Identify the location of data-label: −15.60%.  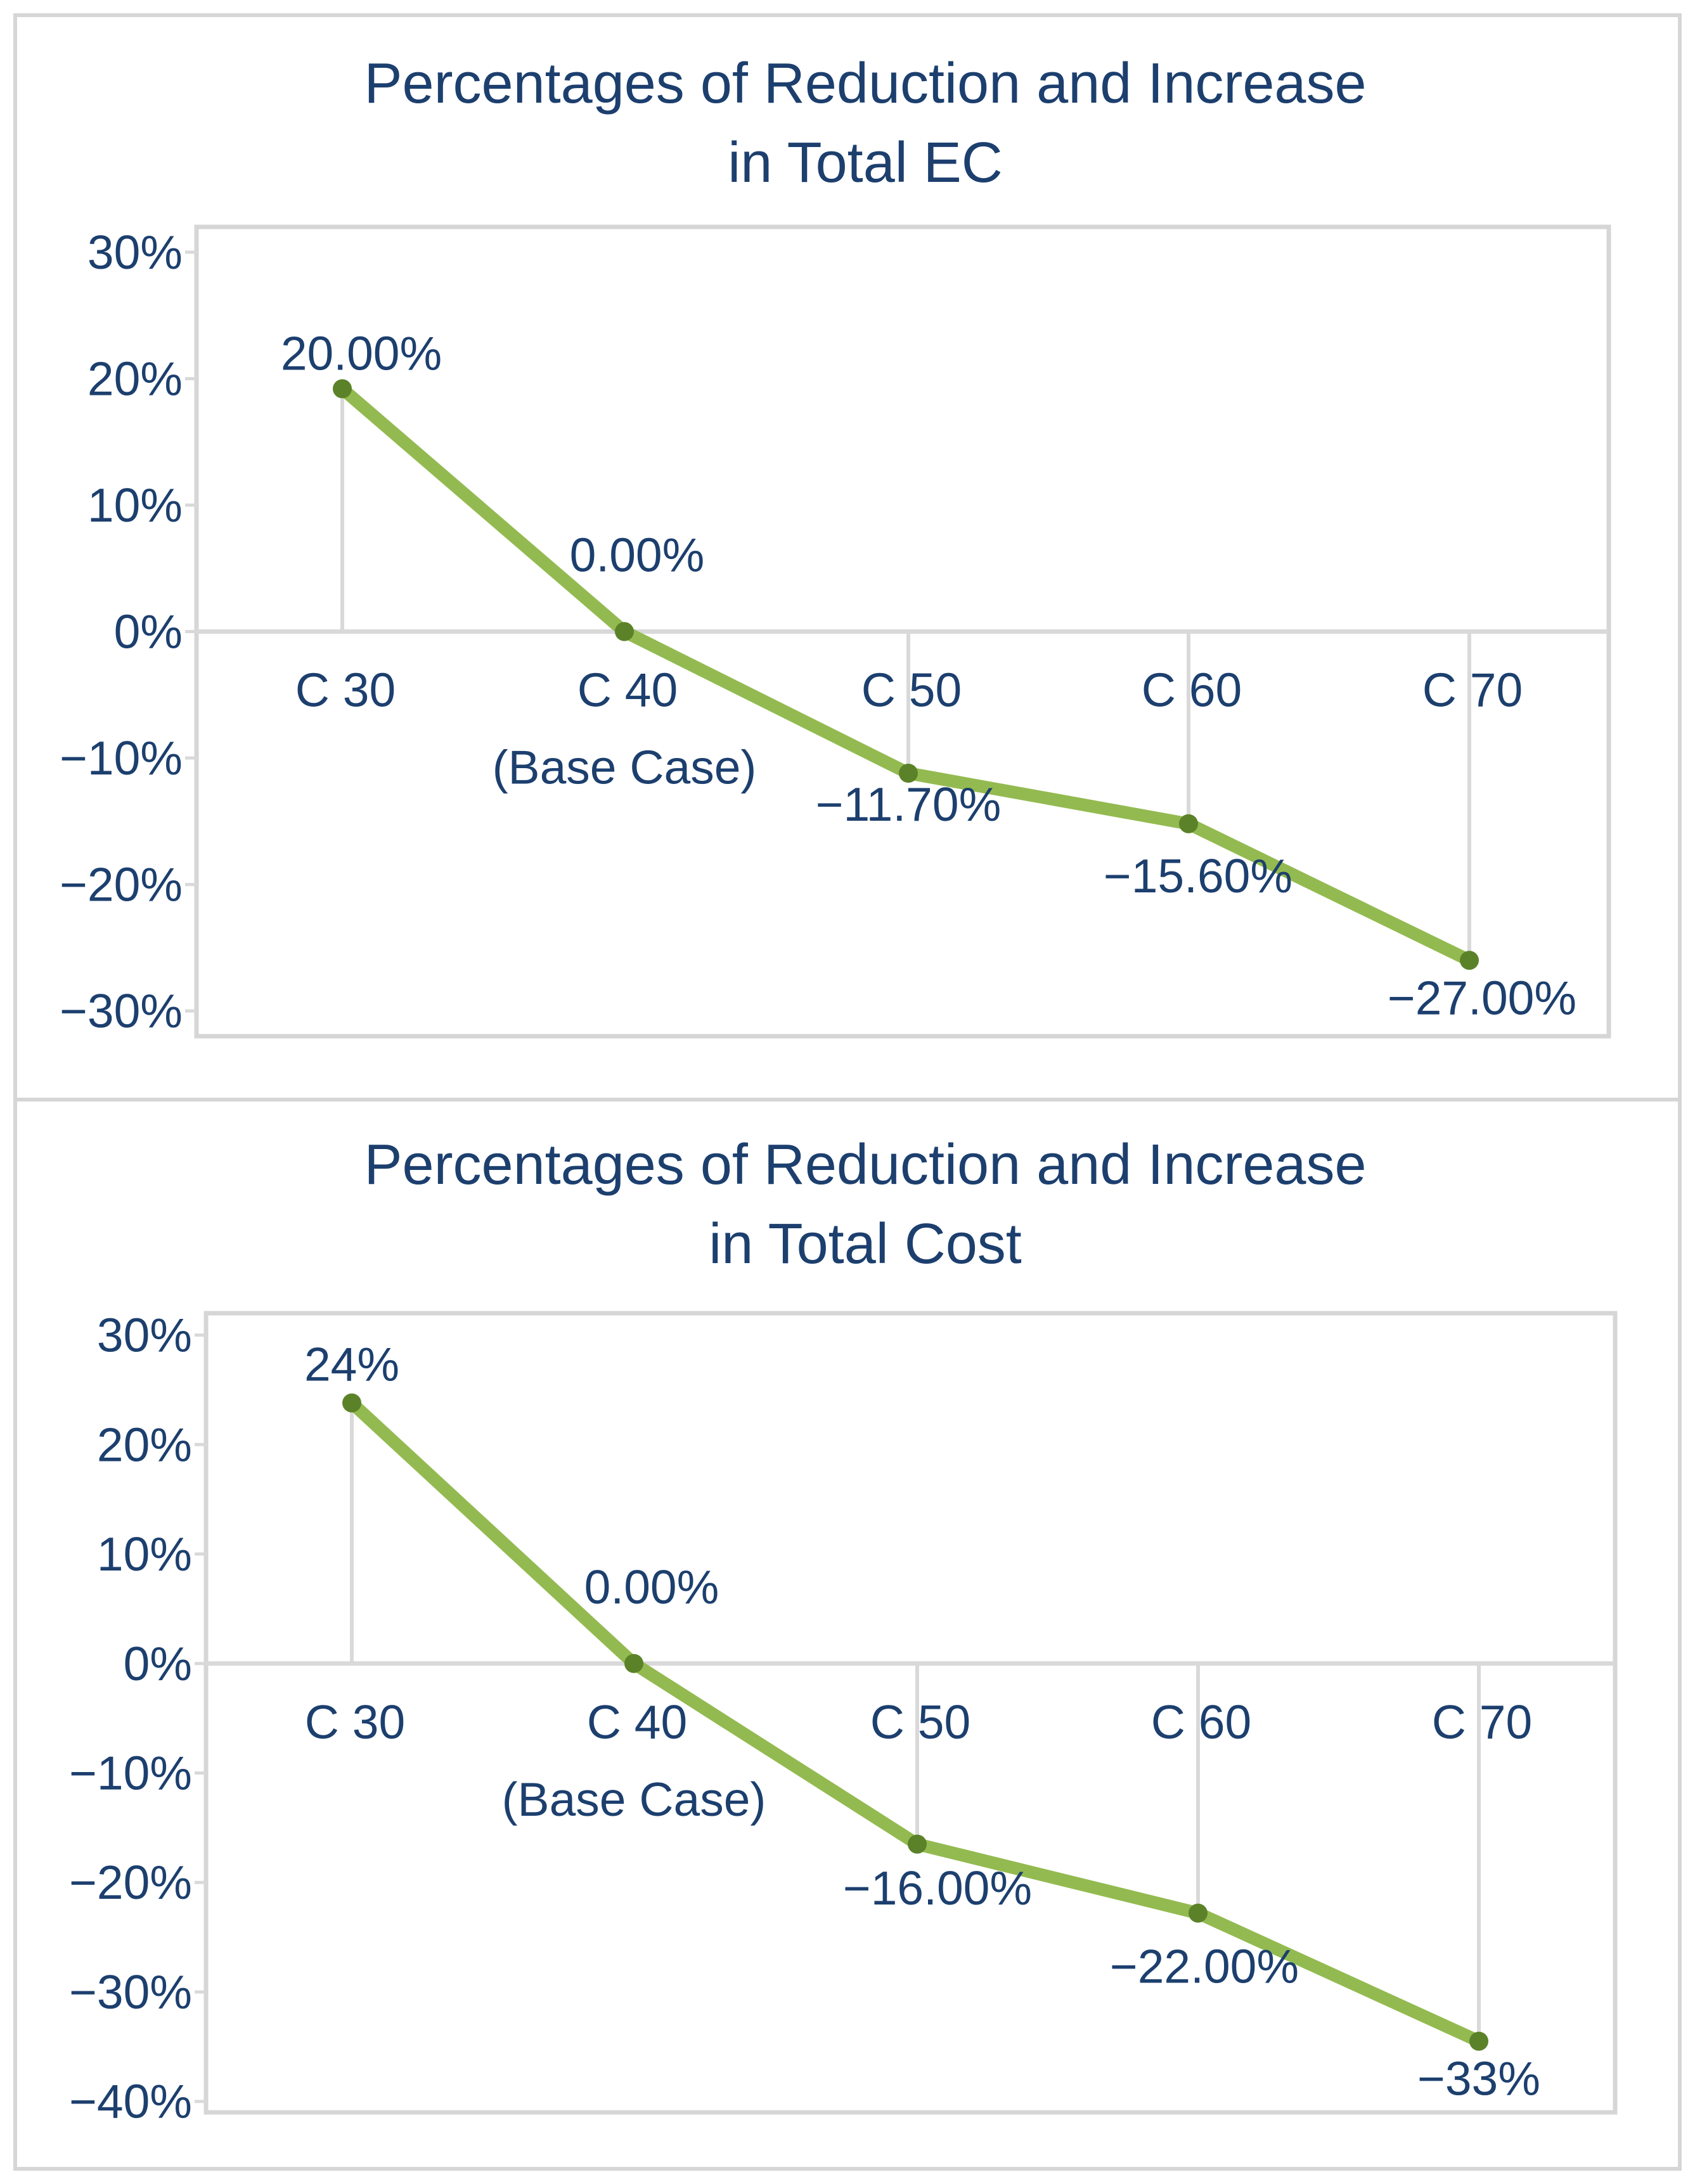
(1198, 876).